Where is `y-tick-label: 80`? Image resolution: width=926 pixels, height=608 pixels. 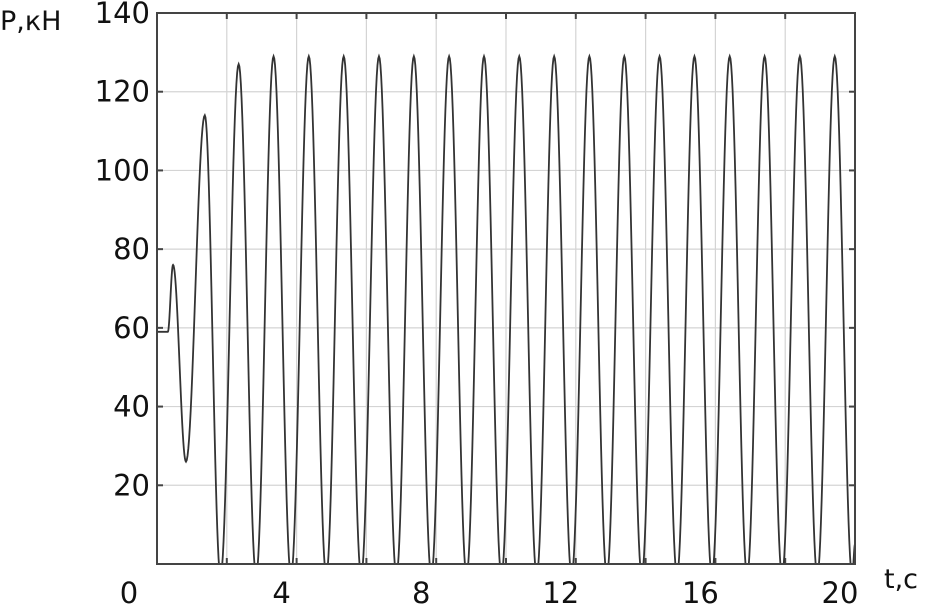
y-tick-label: 80 is located at coordinates (131, 249).